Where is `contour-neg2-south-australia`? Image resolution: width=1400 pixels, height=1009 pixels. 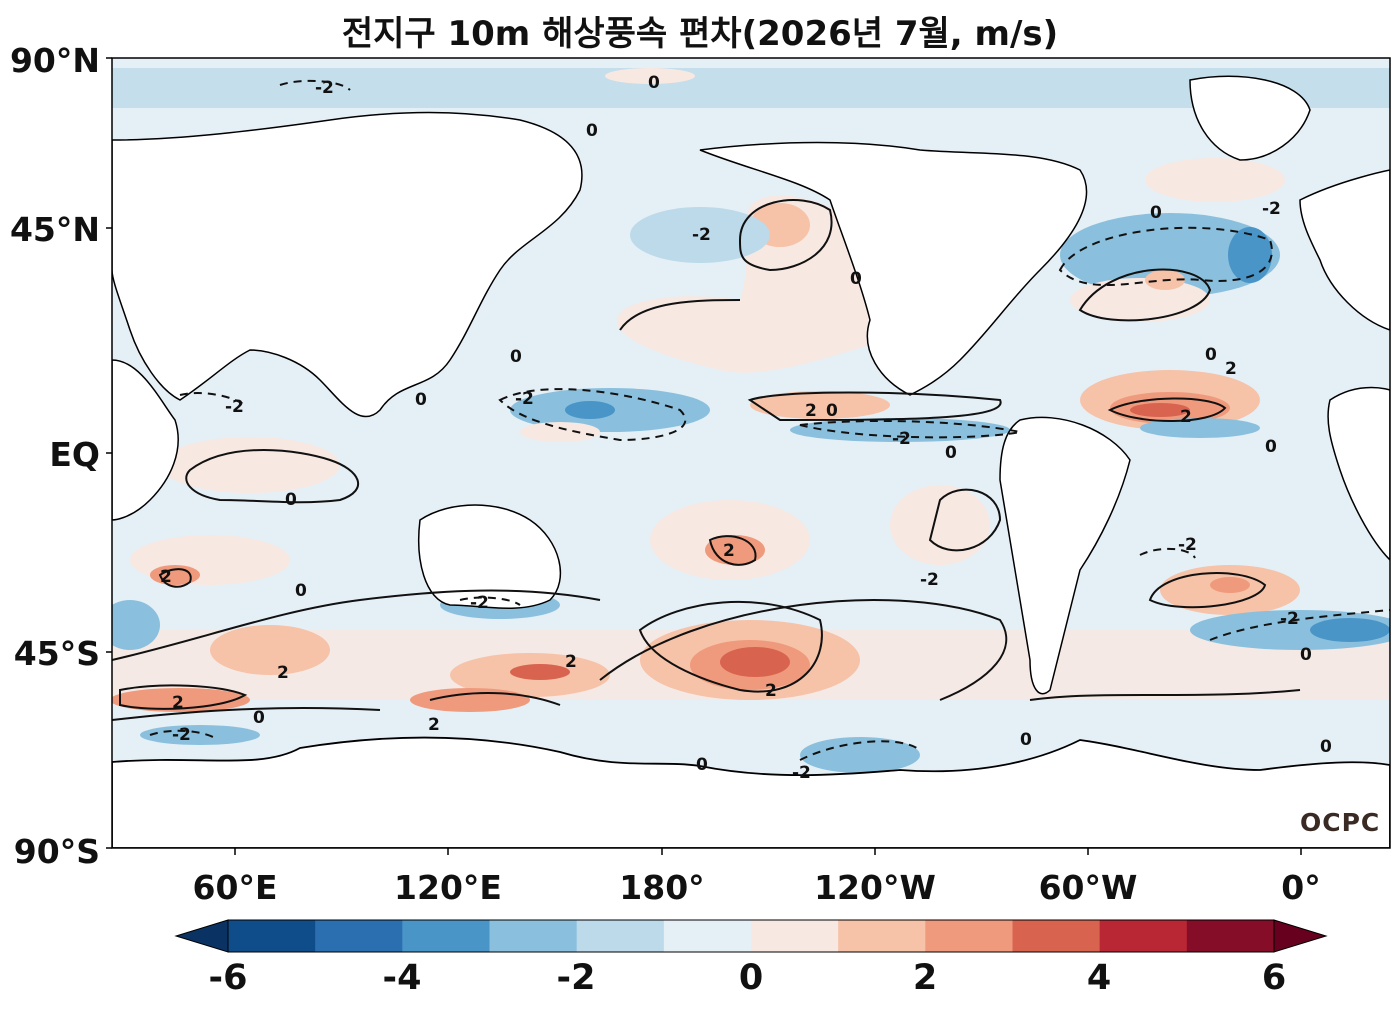 contour-neg2-south-australia is located at coordinates (490, 601).